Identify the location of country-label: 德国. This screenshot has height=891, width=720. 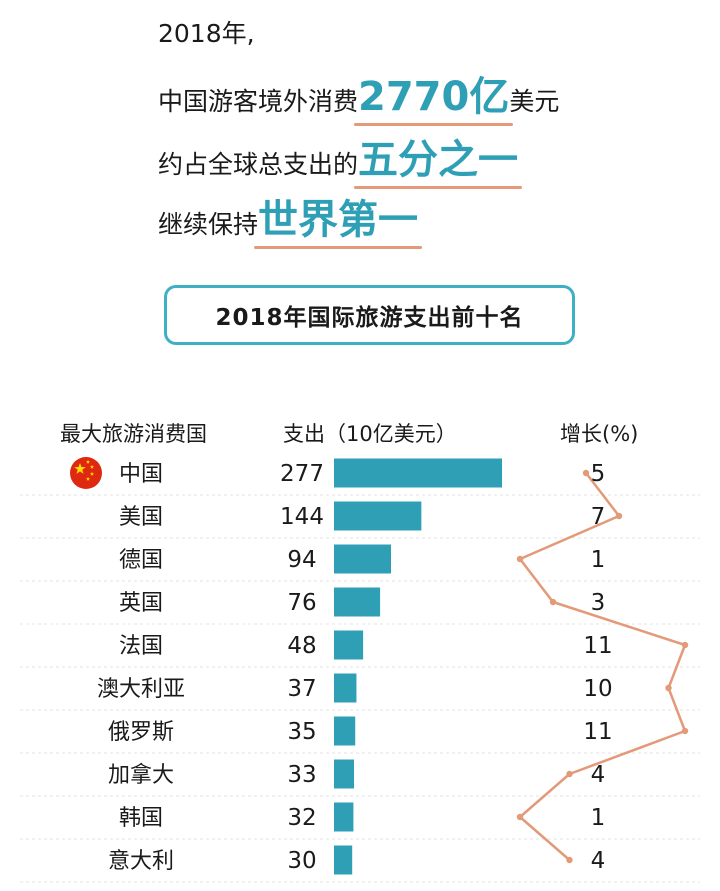
(141, 560).